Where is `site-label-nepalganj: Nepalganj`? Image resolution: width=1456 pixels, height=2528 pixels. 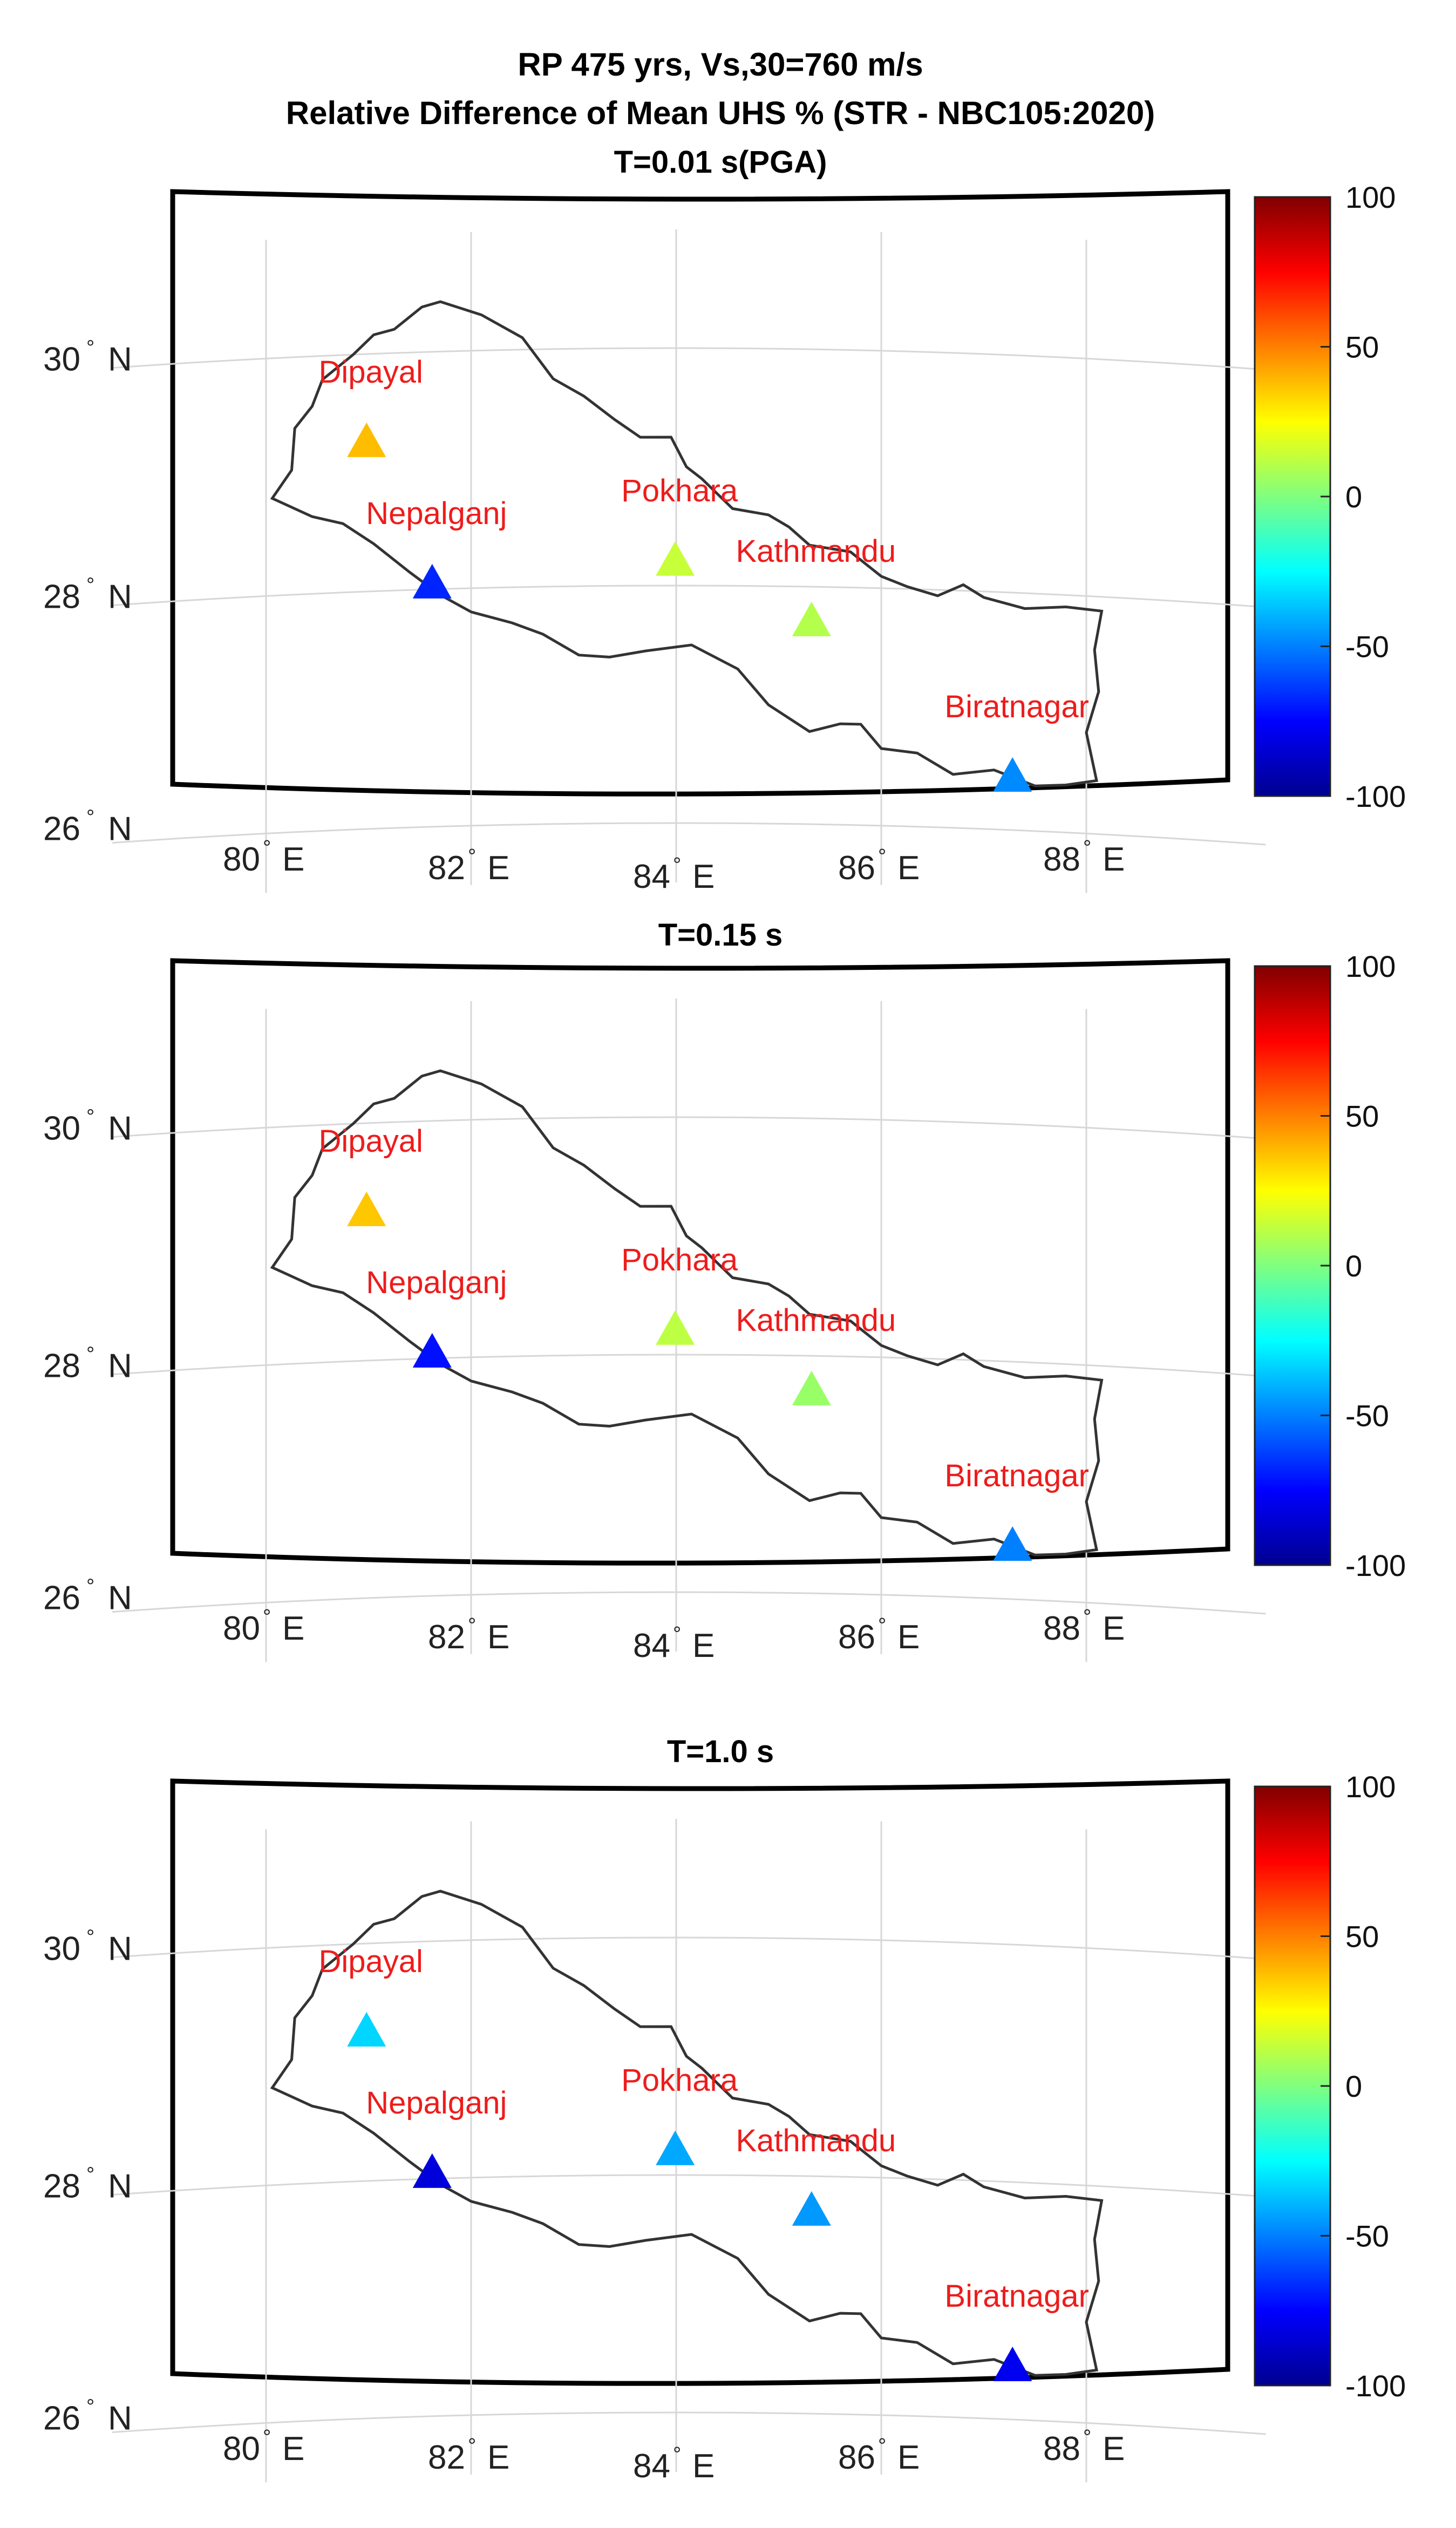 site-label-nepalganj: Nepalganj is located at coordinates (436, 2103).